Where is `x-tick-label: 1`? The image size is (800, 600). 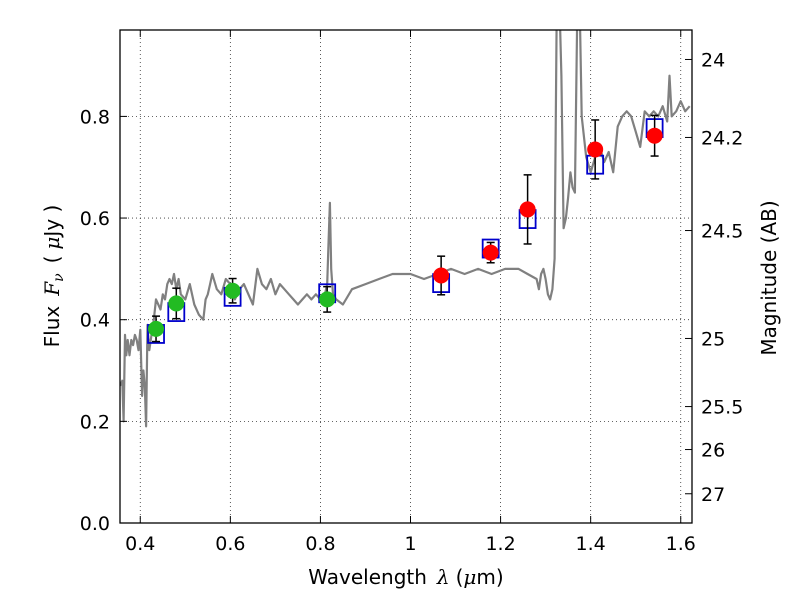
x-tick-label: 1 is located at coordinates (410, 544).